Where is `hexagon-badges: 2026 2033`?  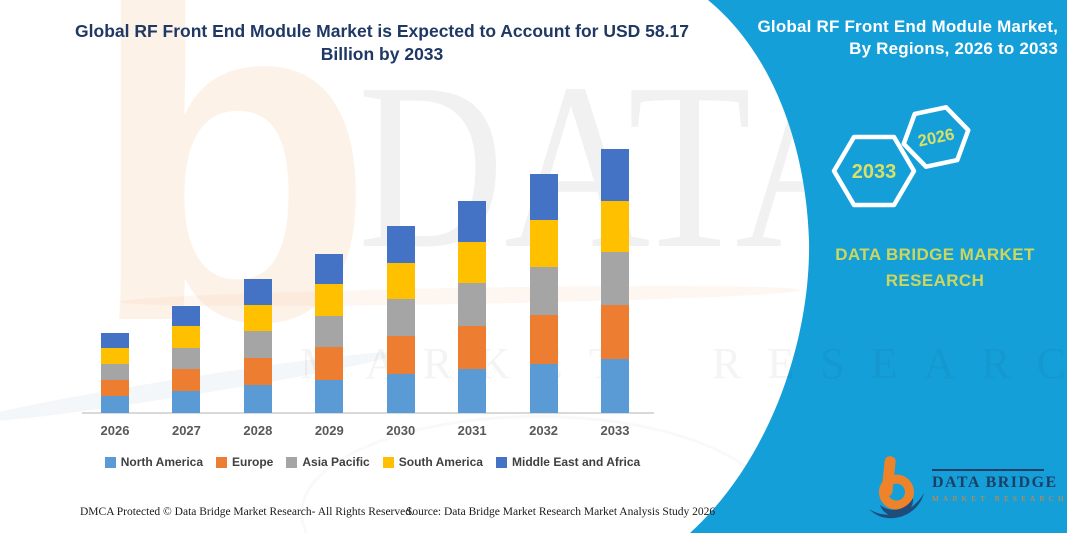 hexagon-badges: 2026 2033 is located at coordinates (901, 156).